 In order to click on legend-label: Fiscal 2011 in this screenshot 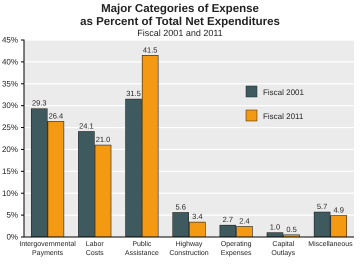, I will do `click(283, 116)`.